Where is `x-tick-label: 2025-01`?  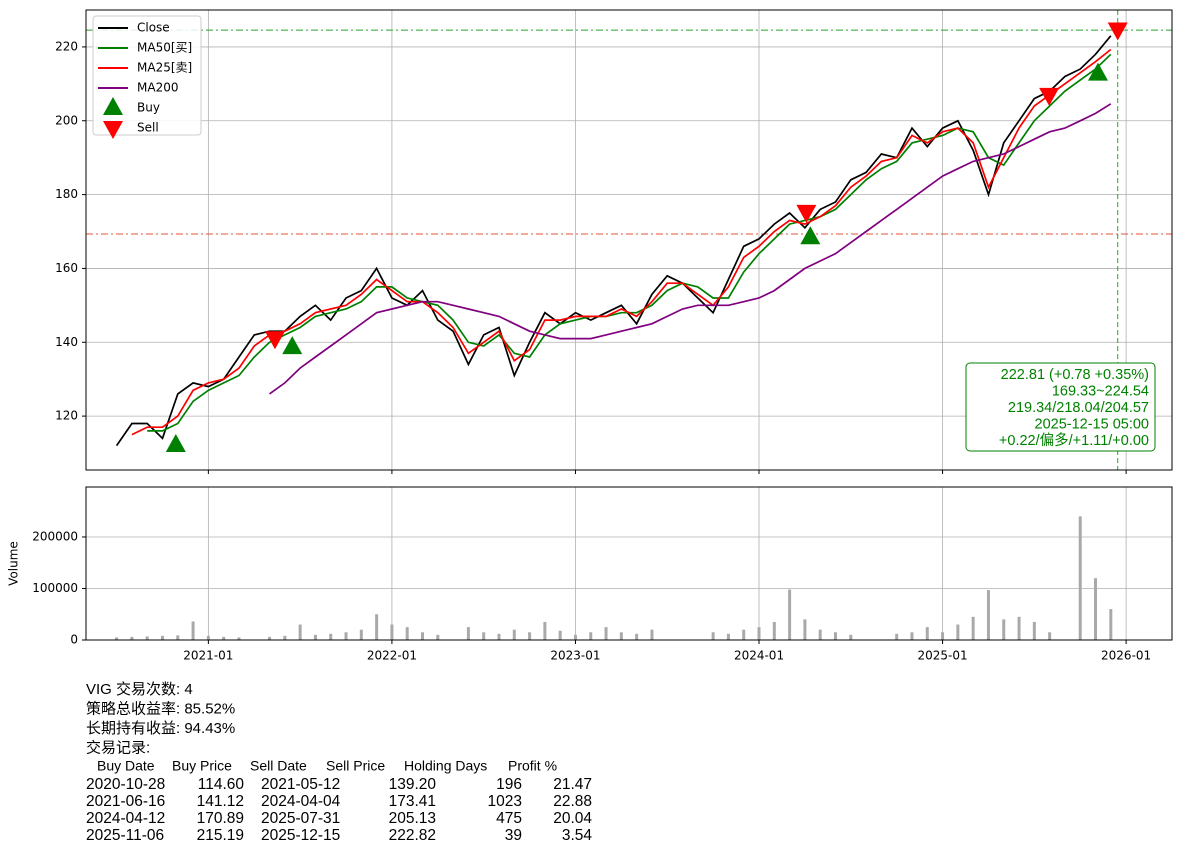 x-tick-label: 2025-01 is located at coordinates (942, 656).